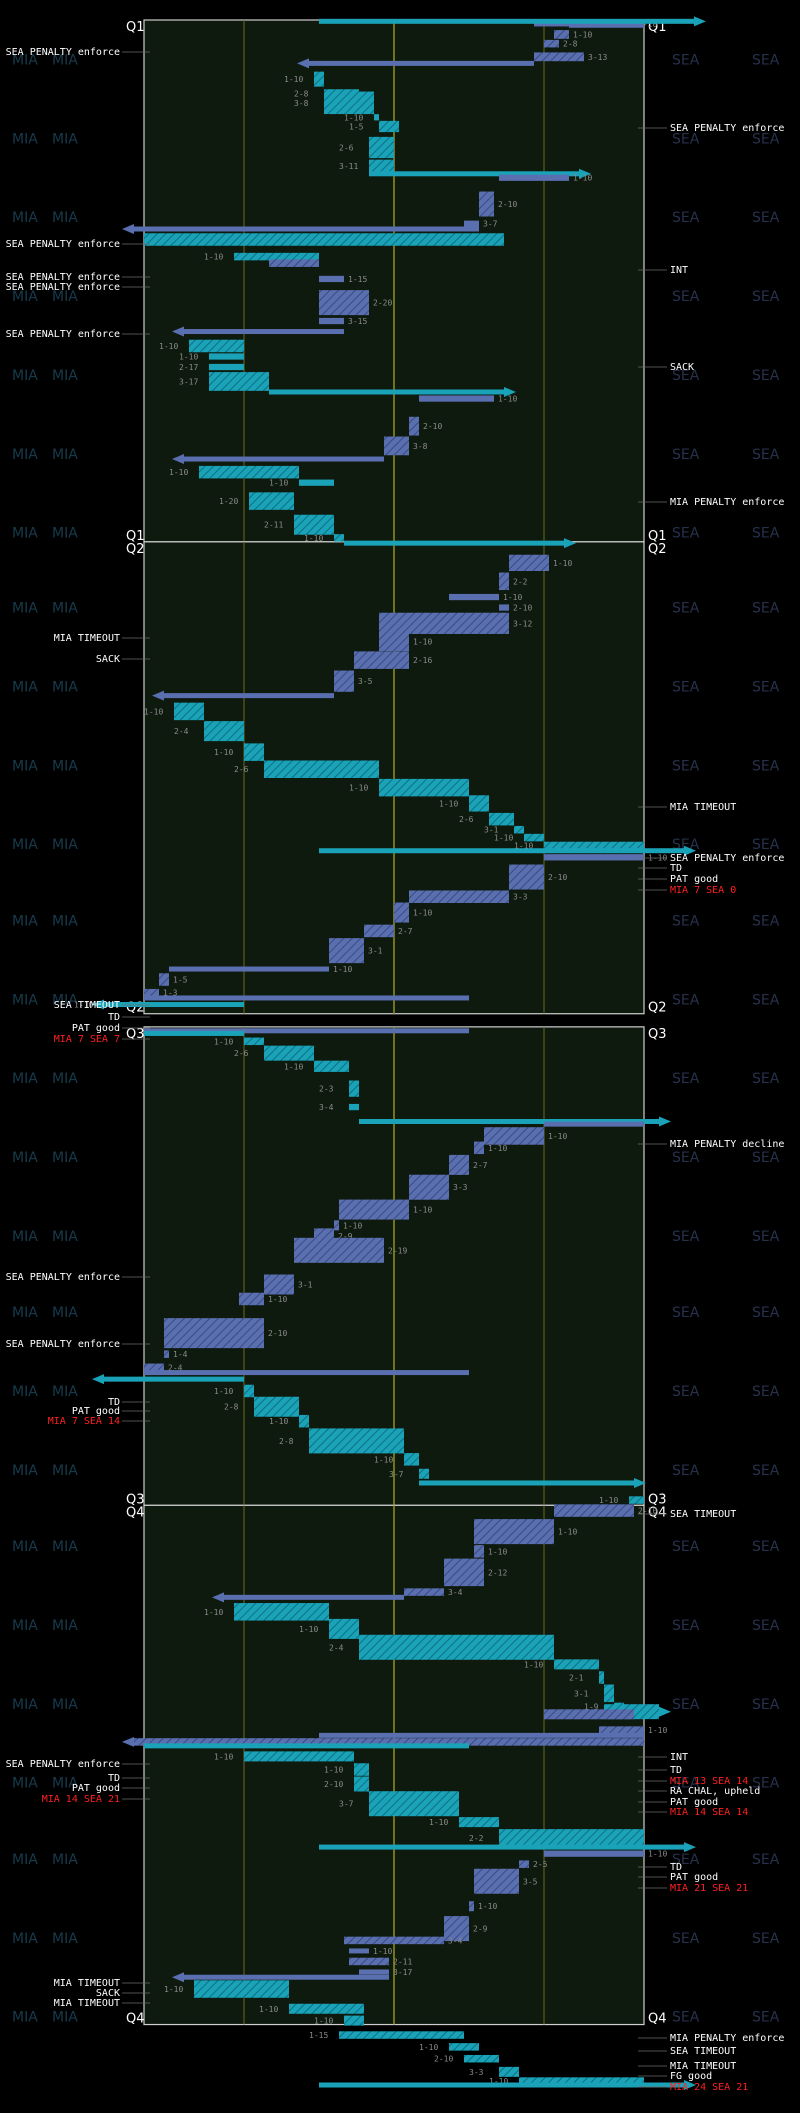 Image resolution: width=800 pixels, height=2113 pixels. I want to click on score-label: MIA 7 SEA 0, so click(703, 890).